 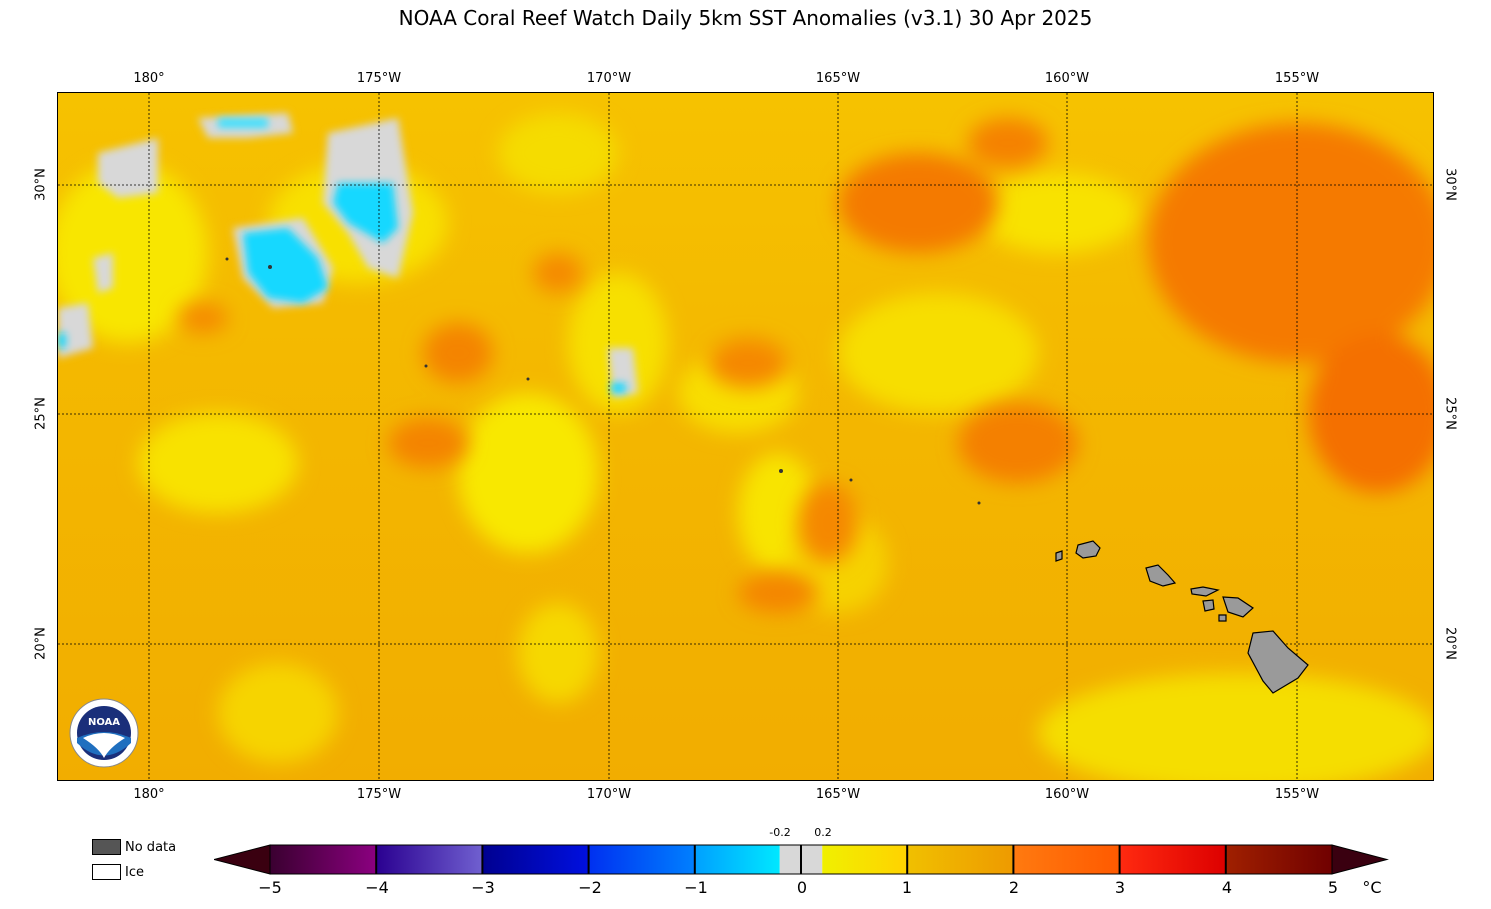 What do you see at coordinates (41, 413) in the screenshot?
I see `lat-label-left-25n: 25°N` at bounding box center [41, 413].